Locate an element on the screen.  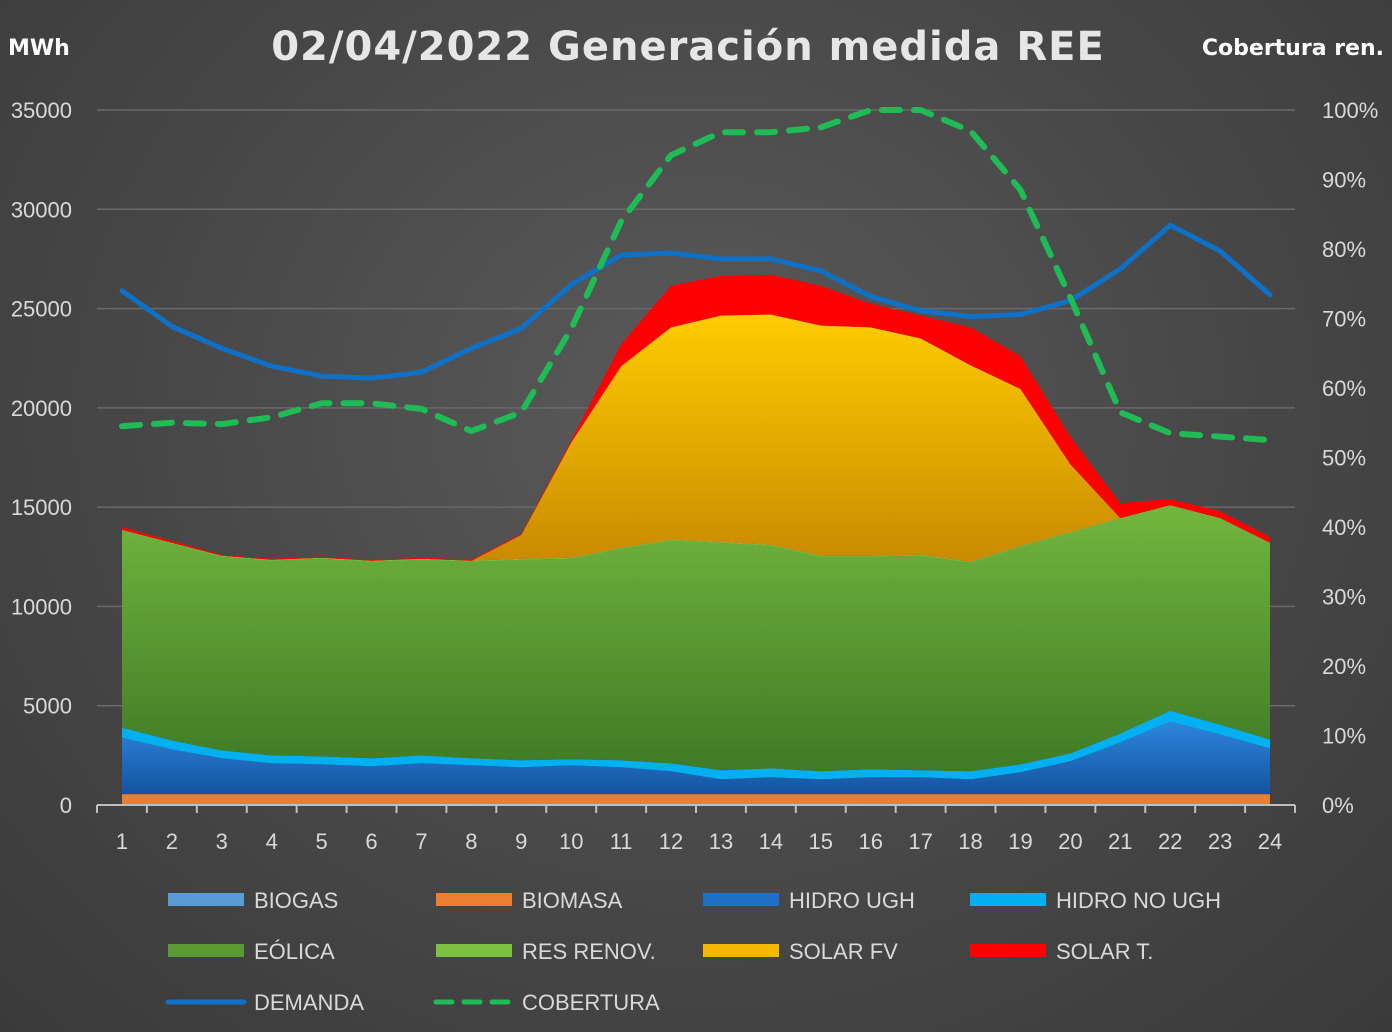
y2-tick-label: 0% is located at coordinates (1338, 805).